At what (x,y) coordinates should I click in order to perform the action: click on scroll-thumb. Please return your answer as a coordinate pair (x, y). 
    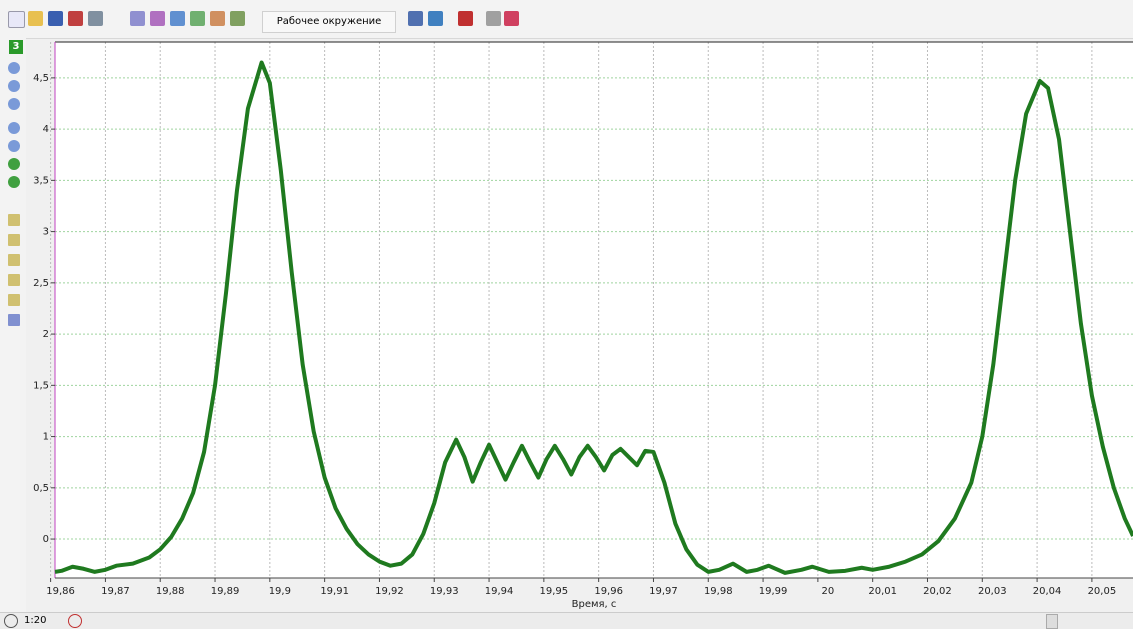
    Looking at the image, I should click on (1052, 621).